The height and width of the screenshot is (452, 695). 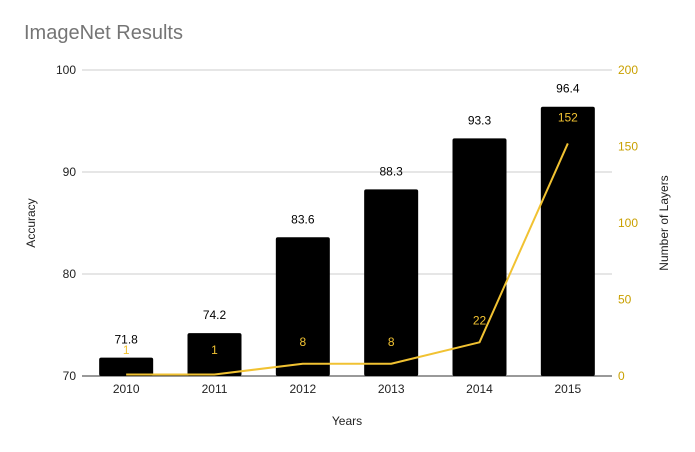 What do you see at coordinates (567, 389) in the screenshot?
I see `x-tick-label: 2015` at bounding box center [567, 389].